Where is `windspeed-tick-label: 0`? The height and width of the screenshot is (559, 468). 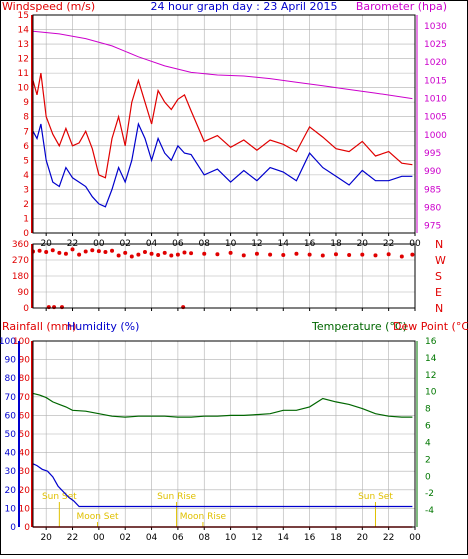 windspeed-tick-label: 0 is located at coordinates (26, 234).